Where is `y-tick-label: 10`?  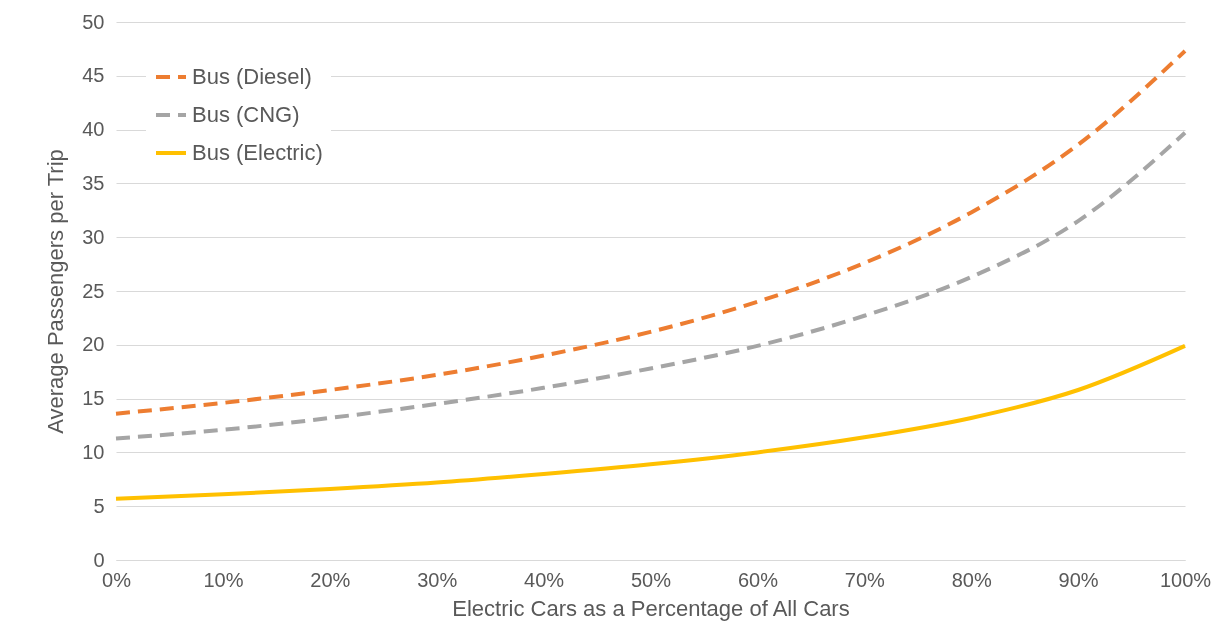
y-tick-label: 10 is located at coordinates (93, 451).